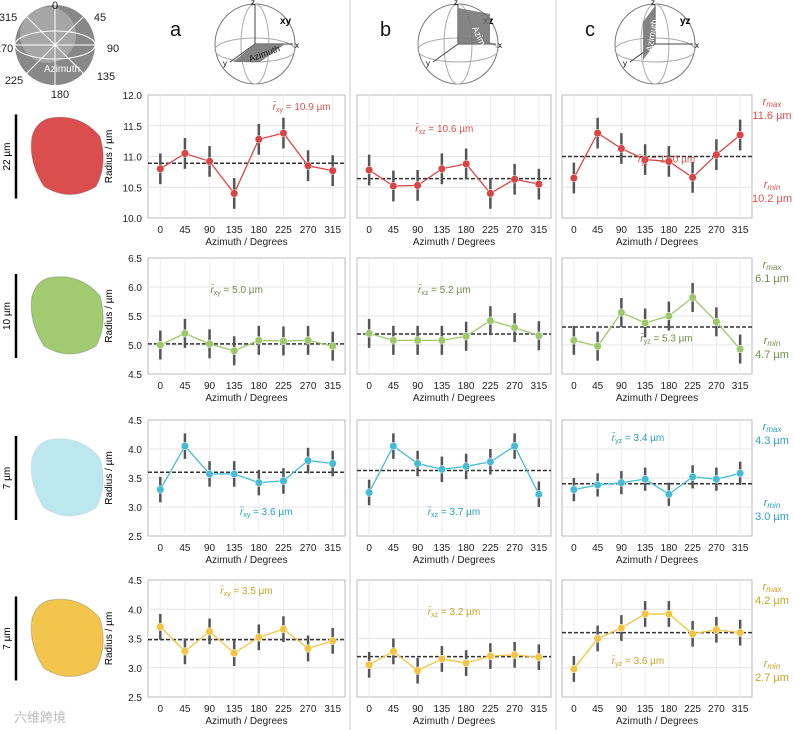  I want to click on mean-radius-label: r̄xy = 5.0 µm, so click(236, 290).